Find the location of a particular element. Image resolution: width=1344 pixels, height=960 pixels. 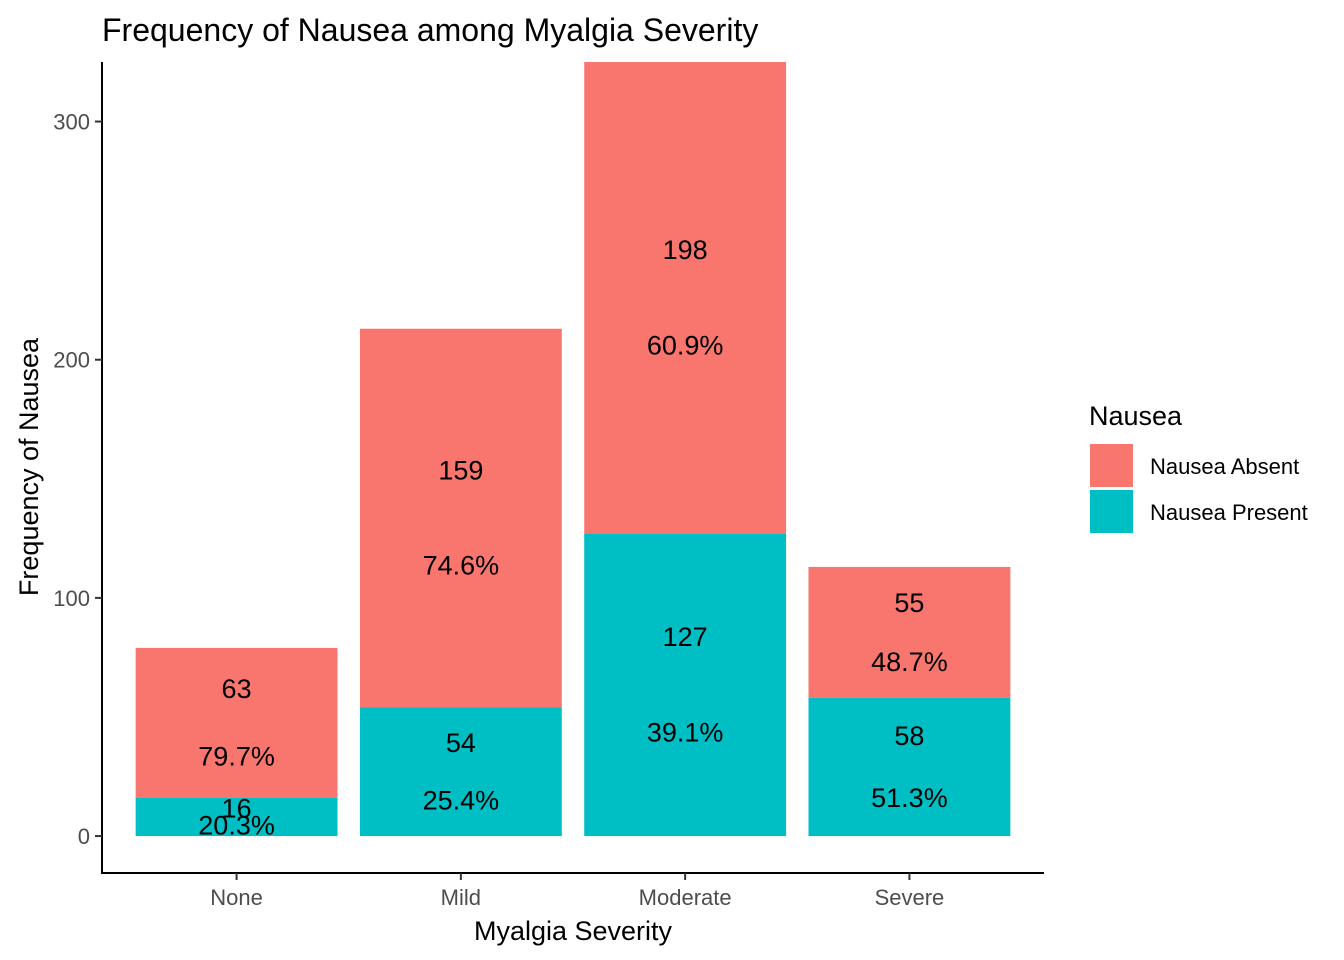

y-tick-label: 0 is located at coordinates (84, 836).